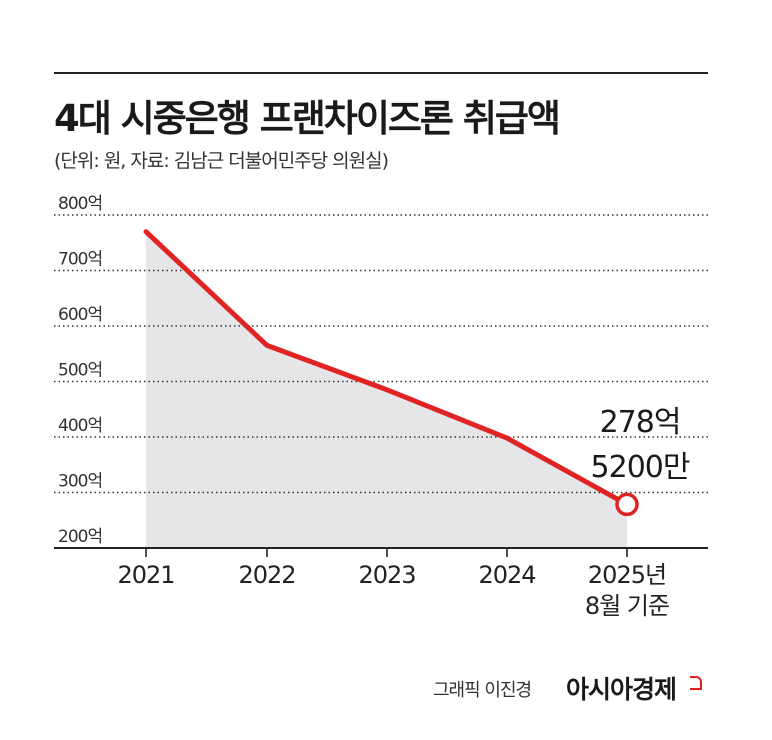  Describe the element at coordinates (307, 118) in the screenshot. I see `chart-title: 4대 시중은행 프랜차이즈론 취급액` at that location.